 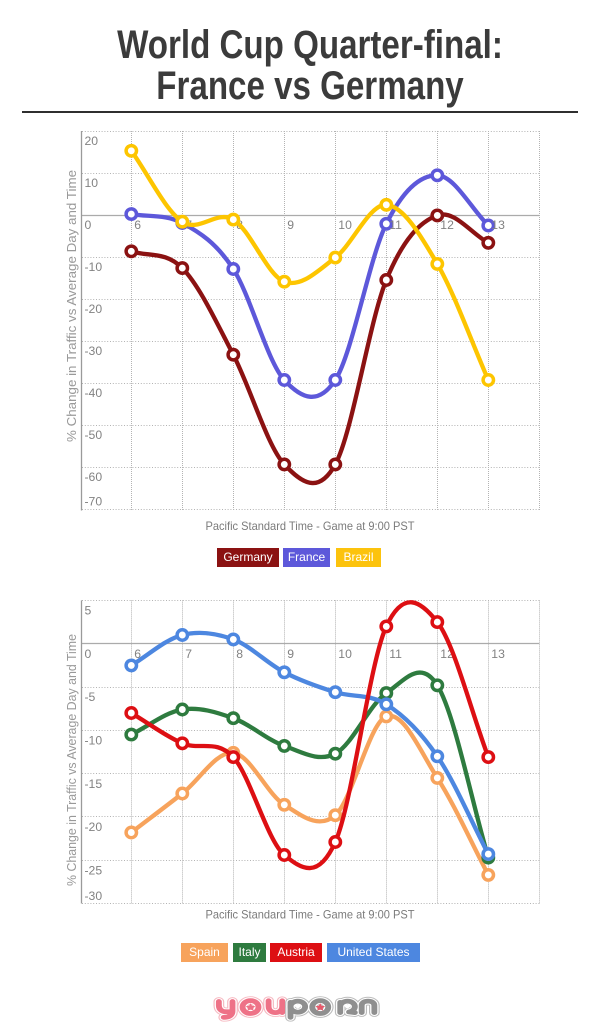 I want to click on svg-text: -70, so click(x=94, y=501).